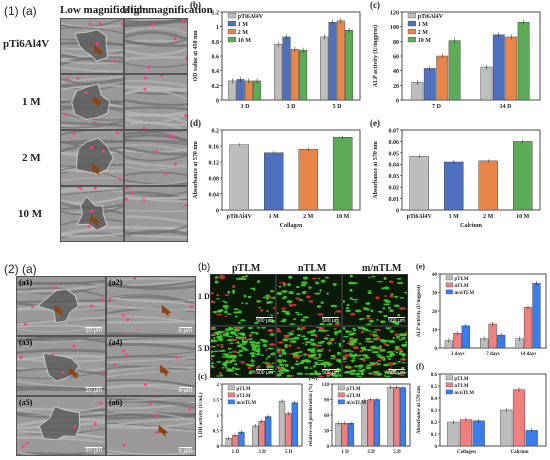 Image resolution: width=550 pixels, height=460 pixels. Describe the element at coordinates (396, 72) in the screenshot. I see `y-tick-label: 40` at that location.